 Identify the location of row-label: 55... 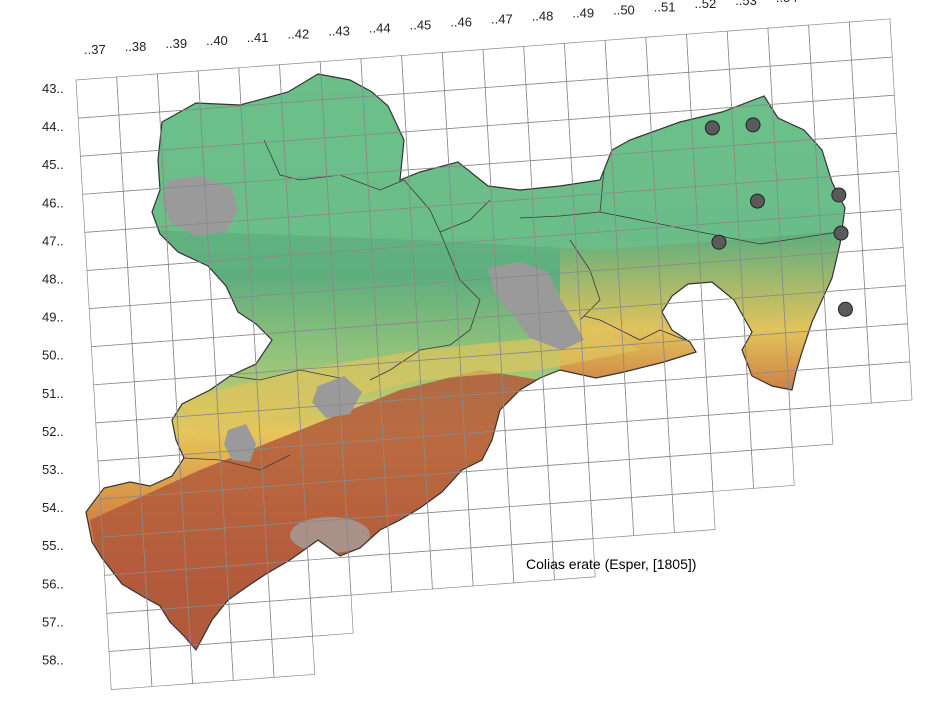
(53, 545).